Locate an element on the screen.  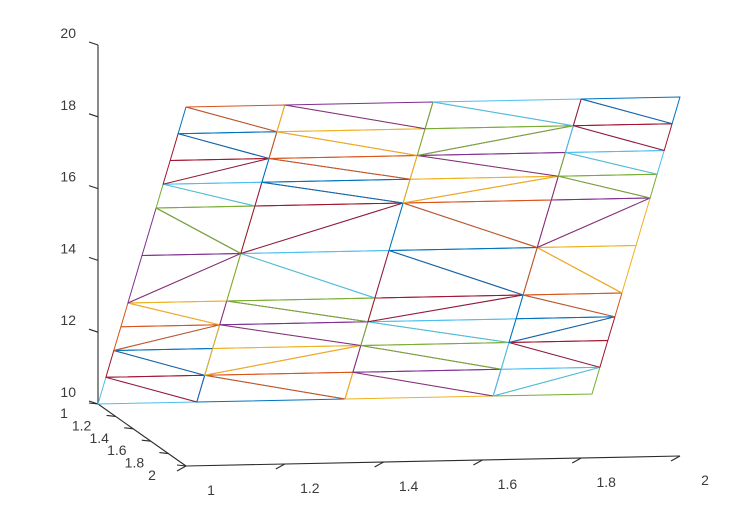
z-tick-label: 20 is located at coordinates (68, 33).